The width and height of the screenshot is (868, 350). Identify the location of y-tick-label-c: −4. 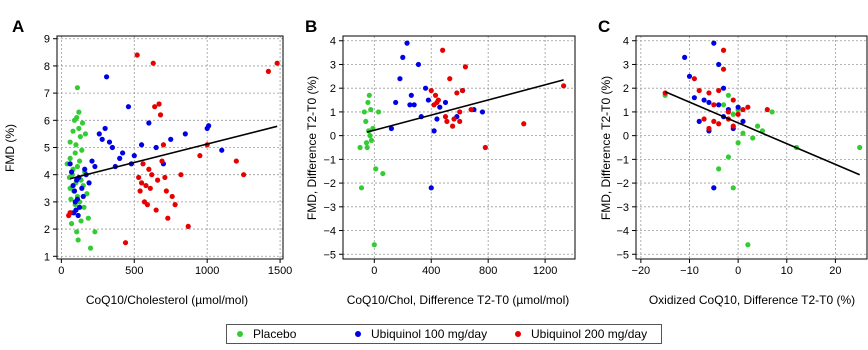
(622, 232).